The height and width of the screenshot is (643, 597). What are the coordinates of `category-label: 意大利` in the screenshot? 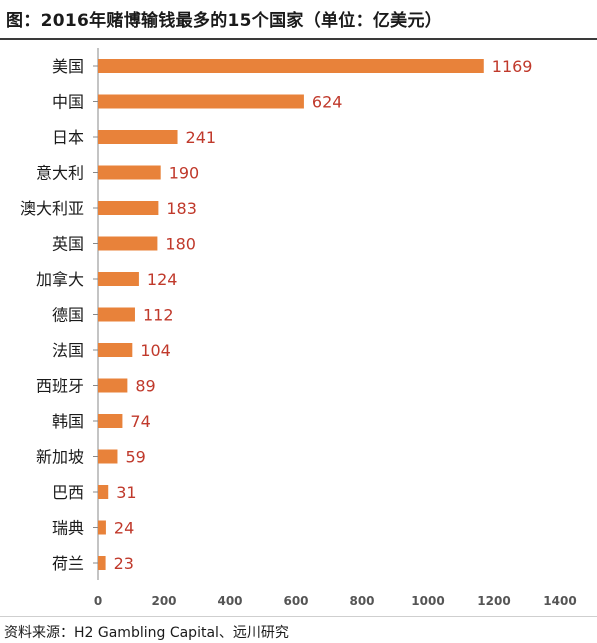 It's located at (60, 173).